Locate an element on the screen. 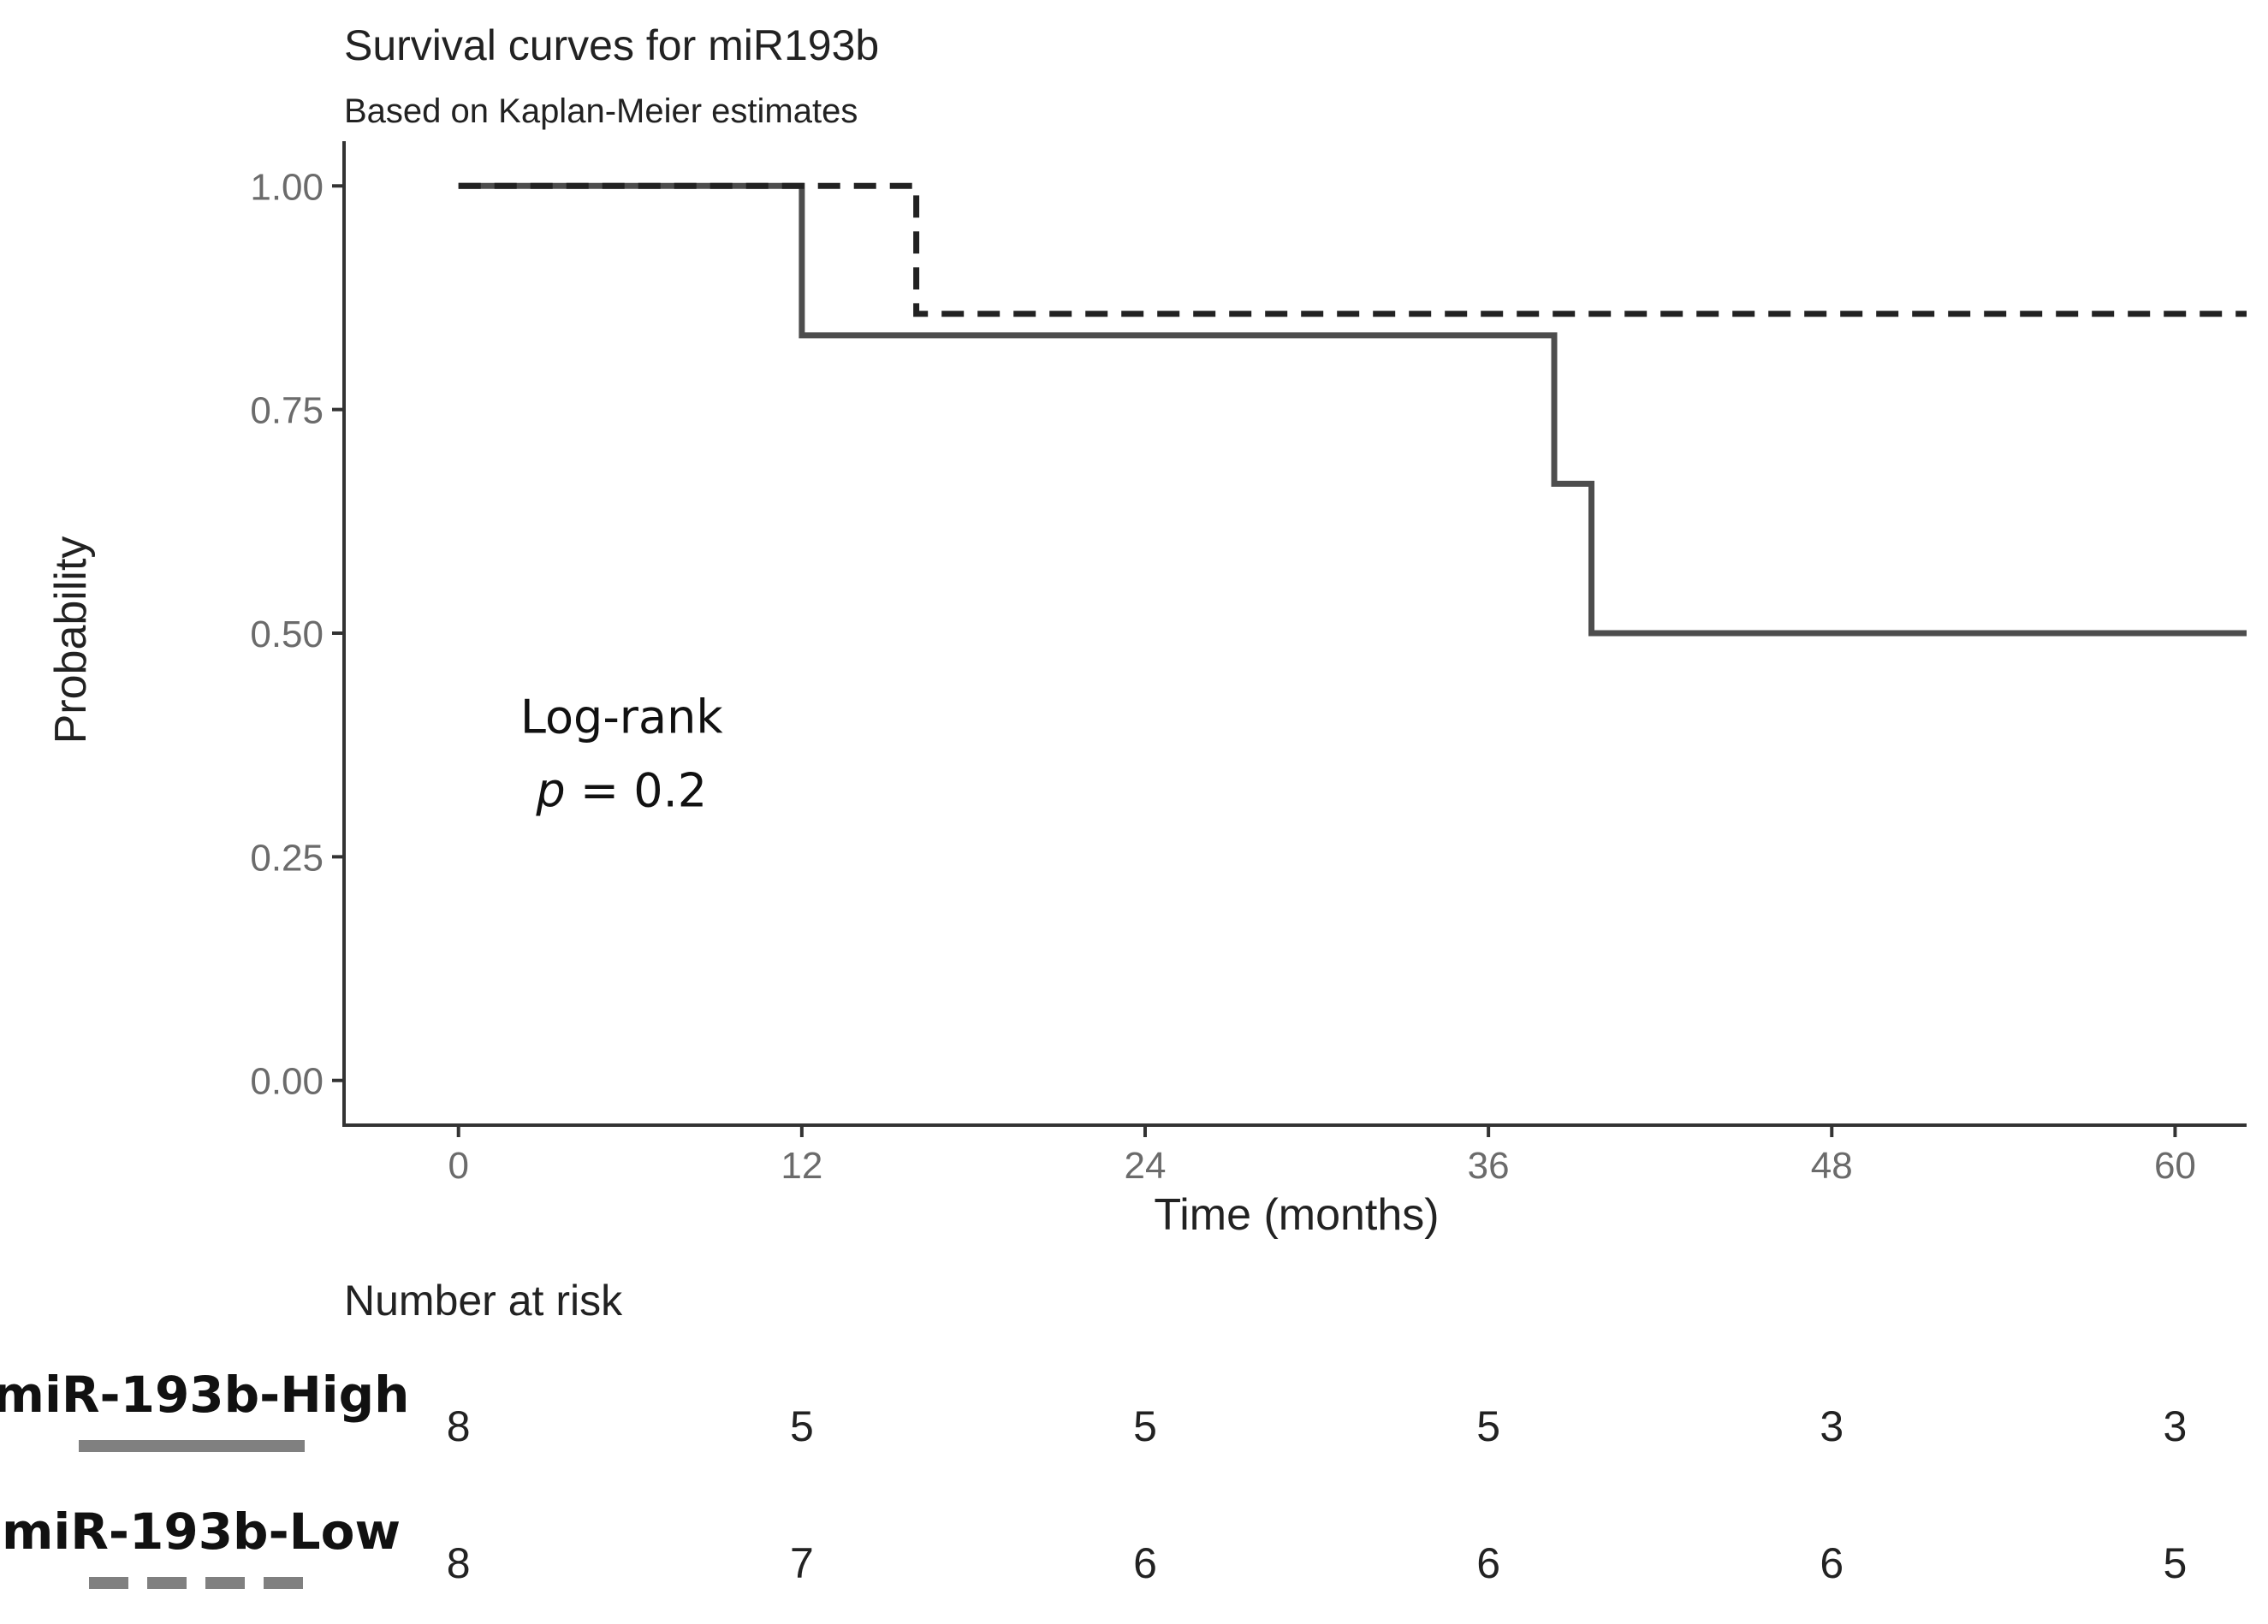 This screenshot has width=2268, height=1624. x-tick-label: 48 is located at coordinates (1832, 1166).